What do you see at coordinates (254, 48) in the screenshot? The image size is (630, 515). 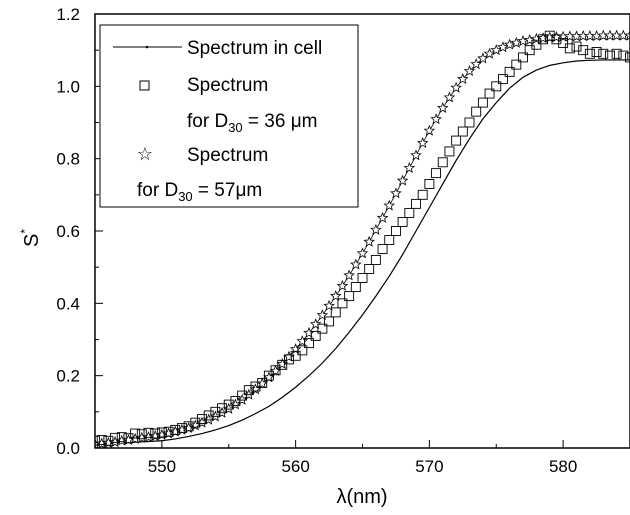 I see `legend-item-1-label: Spectrum in cell` at bounding box center [254, 48].